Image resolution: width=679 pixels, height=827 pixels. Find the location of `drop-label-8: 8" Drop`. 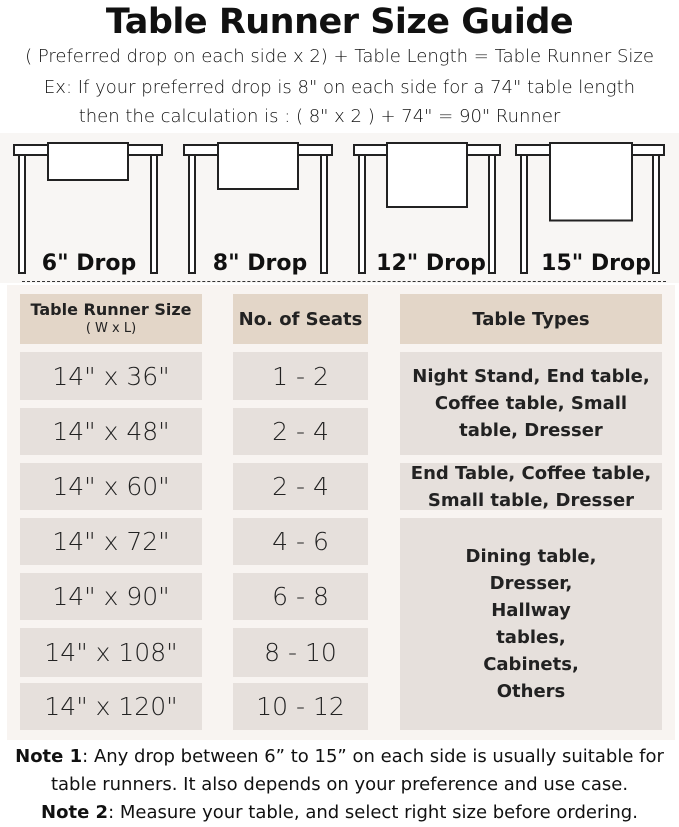

drop-label-8: 8" Drop is located at coordinates (260, 263).